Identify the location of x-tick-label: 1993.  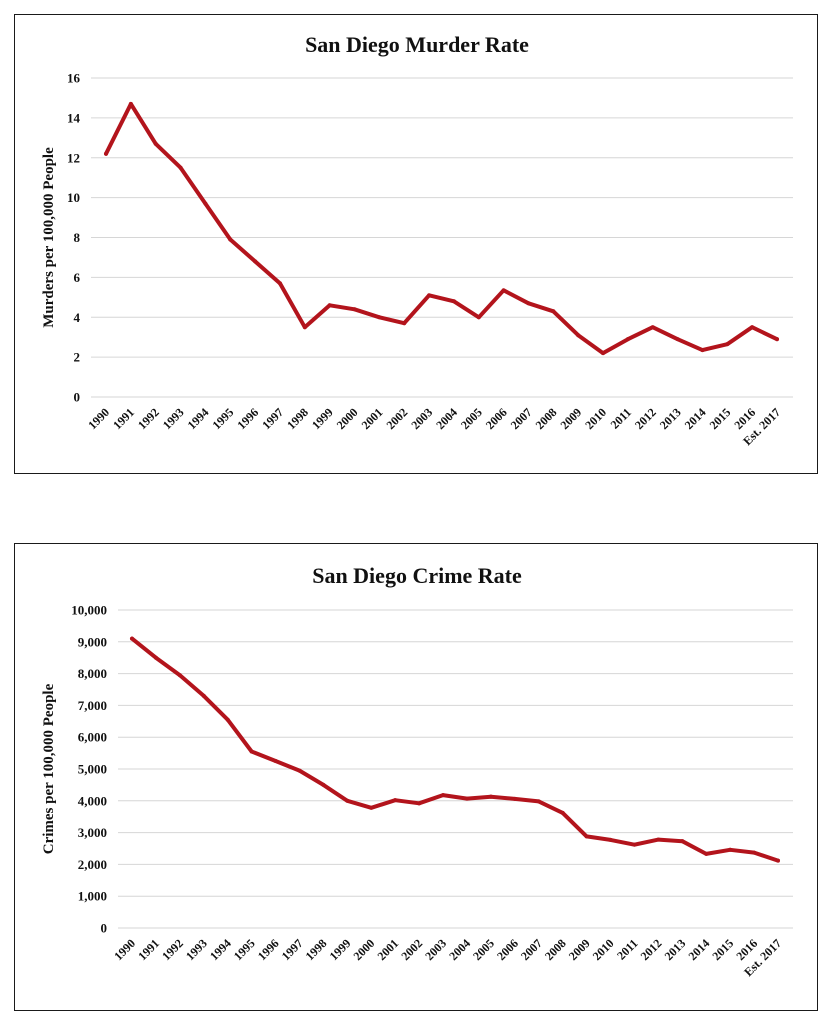
(196, 949).